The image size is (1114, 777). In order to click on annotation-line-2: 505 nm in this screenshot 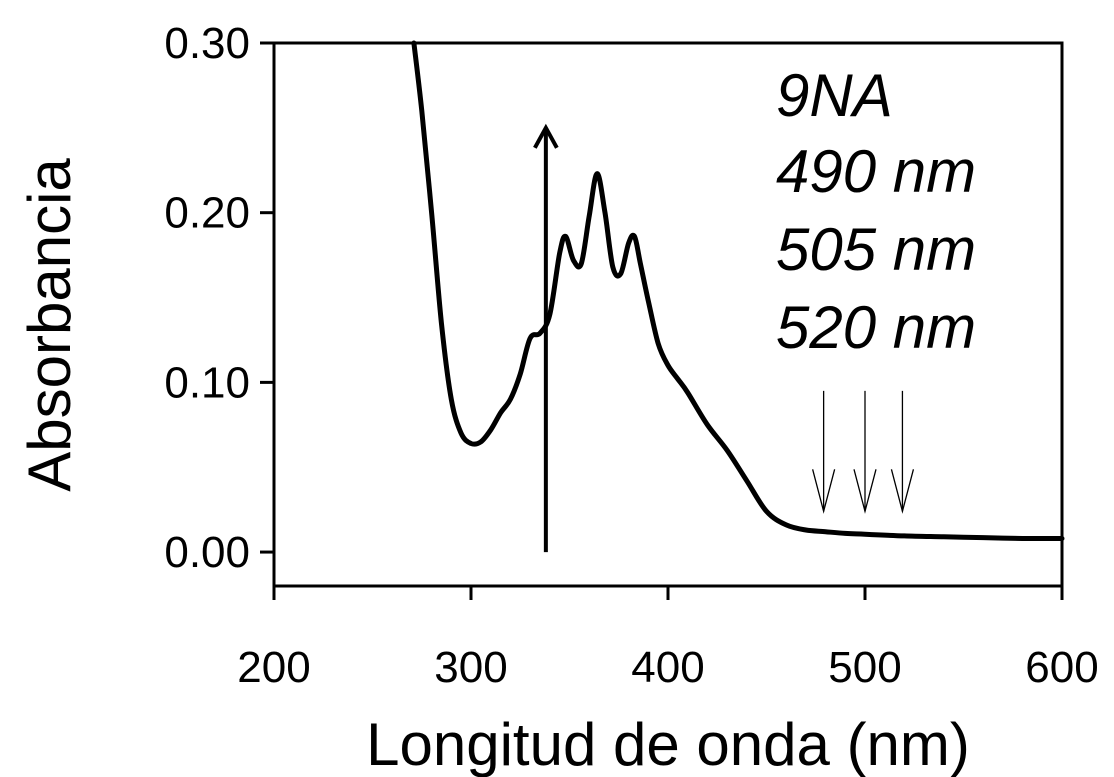, I will do `click(876, 249)`.